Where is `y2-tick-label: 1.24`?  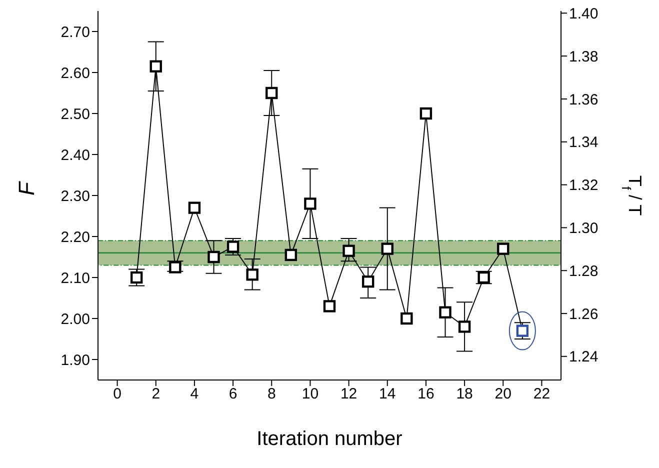 y2-tick-label: 1.24 is located at coordinates (583, 357).